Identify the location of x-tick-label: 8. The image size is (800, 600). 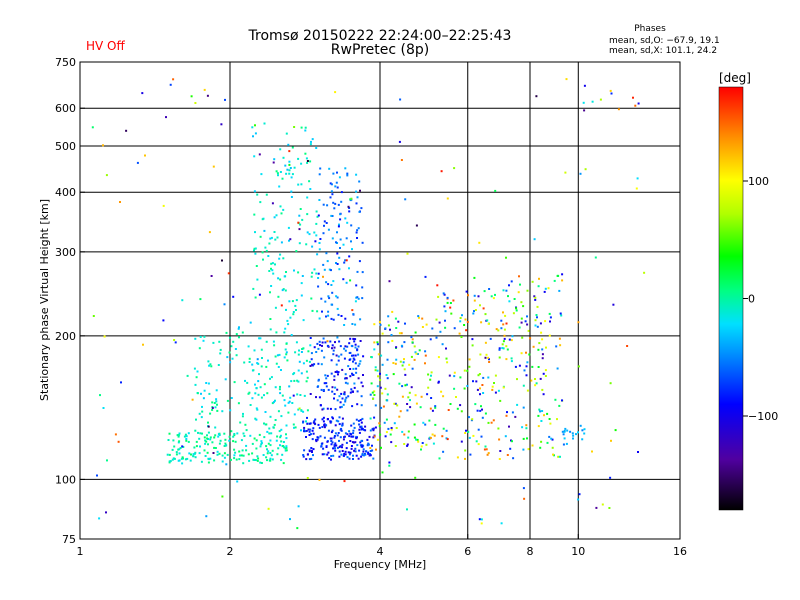
(530, 551).